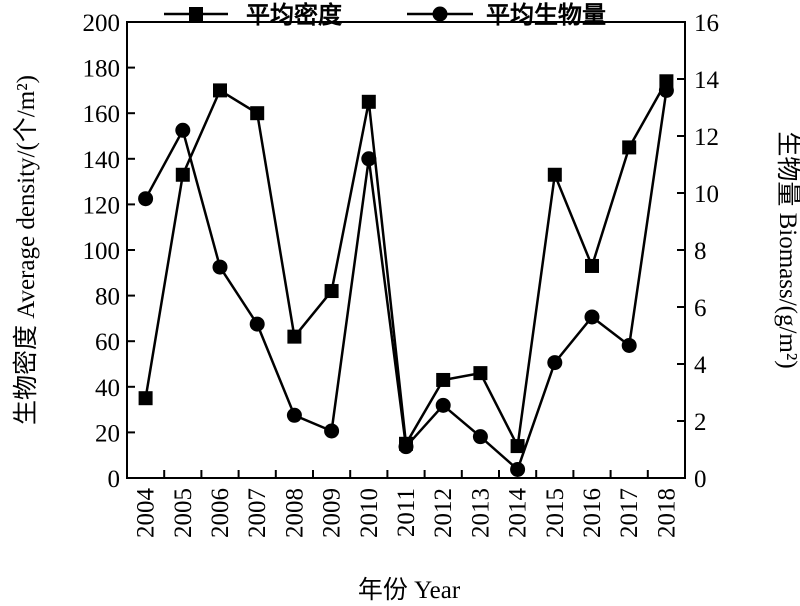 The width and height of the screenshot is (800, 606). I want to click on y-tick-label: 100, so click(102, 251).